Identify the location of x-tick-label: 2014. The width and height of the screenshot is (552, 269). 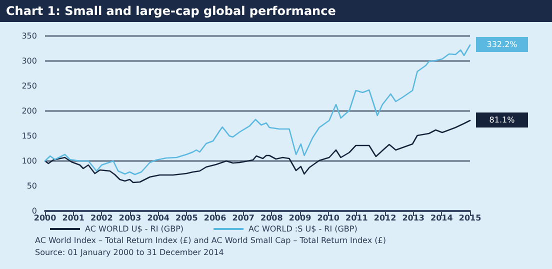
(442, 218).